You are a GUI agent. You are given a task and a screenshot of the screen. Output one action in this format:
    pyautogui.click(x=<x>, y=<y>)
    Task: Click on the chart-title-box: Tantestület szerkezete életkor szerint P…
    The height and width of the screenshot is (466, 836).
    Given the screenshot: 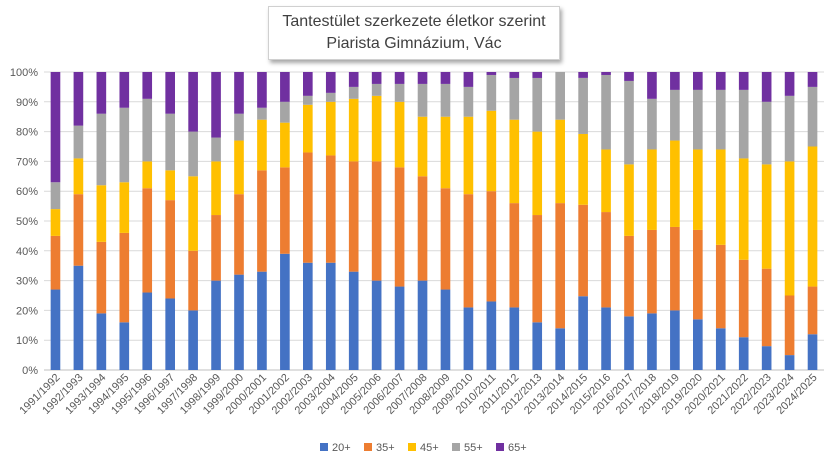 What is the action you would take?
    pyautogui.click(x=414, y=33)
    